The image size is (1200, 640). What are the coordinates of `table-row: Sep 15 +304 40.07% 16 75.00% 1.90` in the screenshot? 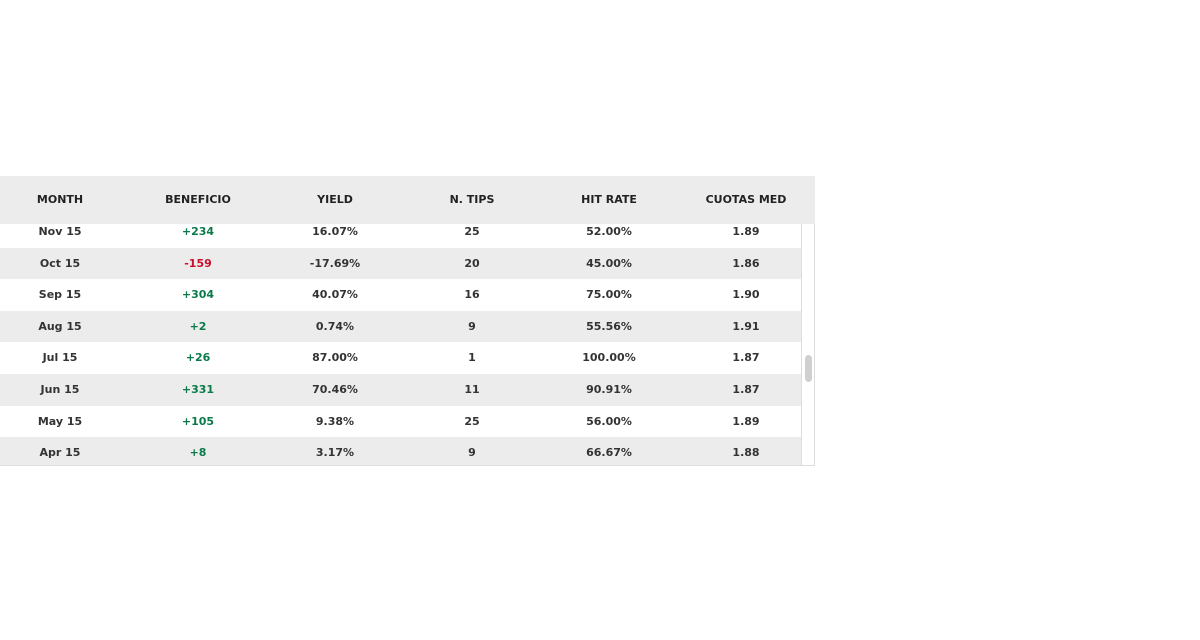 It's located at (400, 295).